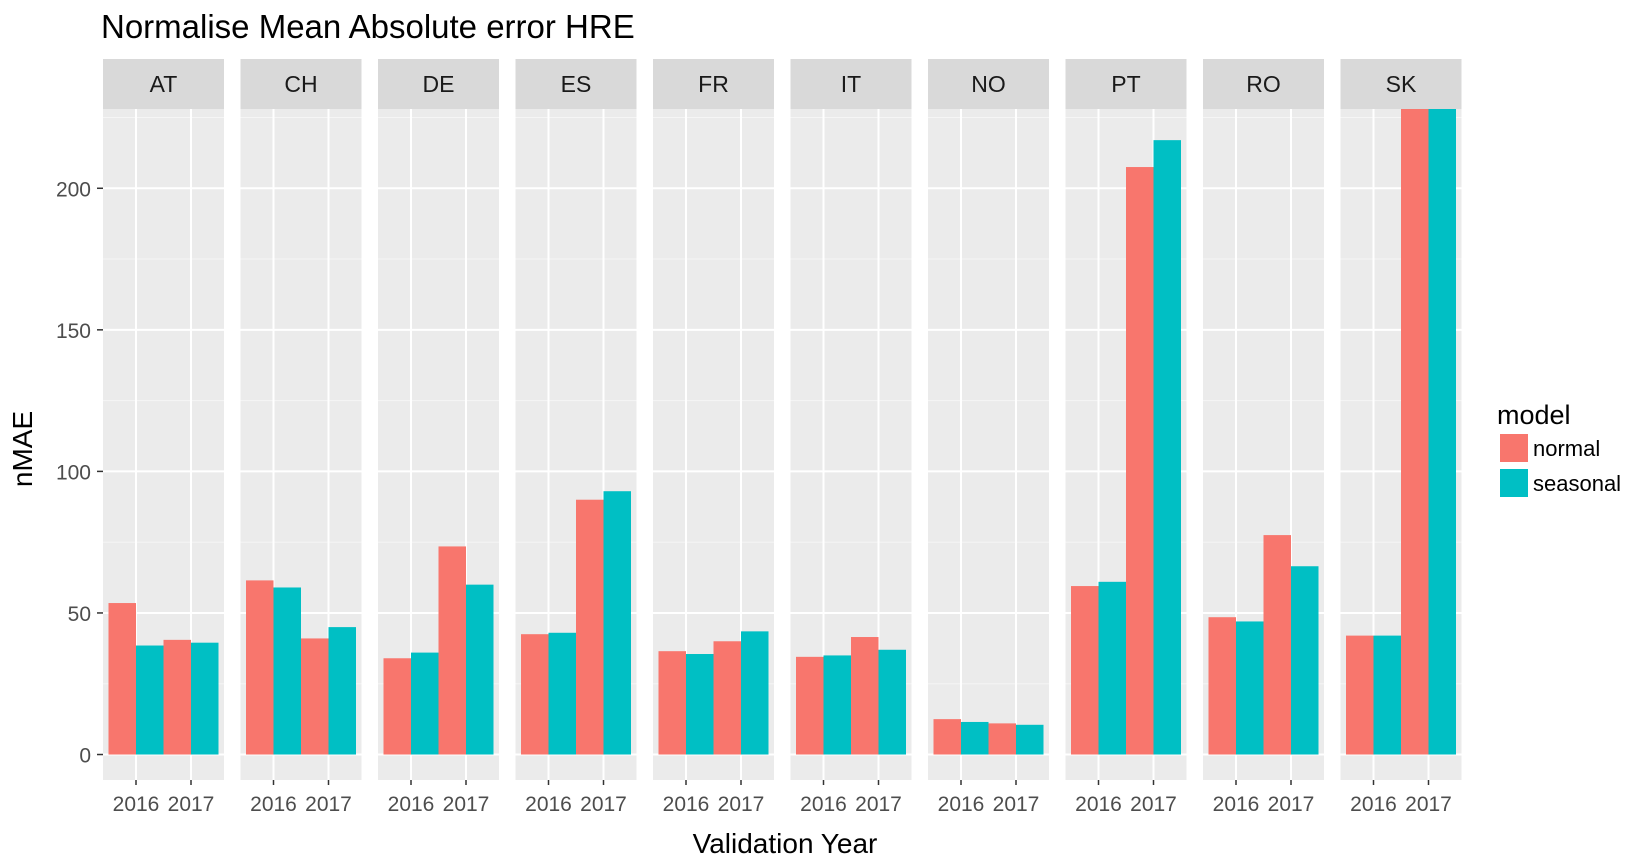  Describe the element at coordinates (73, 189) in the screenshot. I see `y-tick-label: 200` at that location.